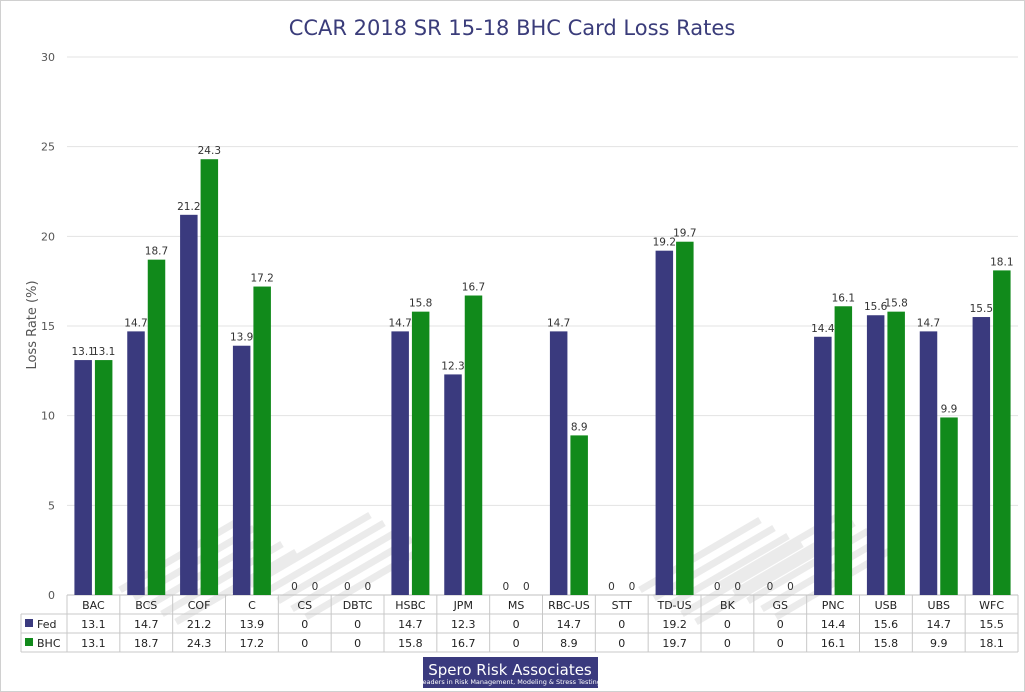 Image resolution: width=1025 pixels, height=692 pixels. Describe the element at coordinates (358, 605) in the screenshot. I see `x-tick-label: DBTC` at that location.